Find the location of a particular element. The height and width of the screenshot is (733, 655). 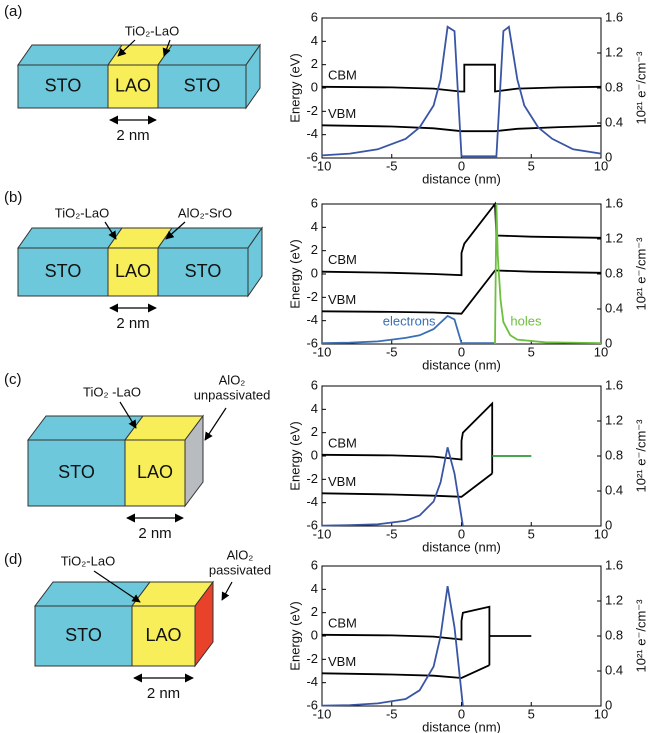

annotation: TiO₂ -LaO is located at coordinates (112, 391).